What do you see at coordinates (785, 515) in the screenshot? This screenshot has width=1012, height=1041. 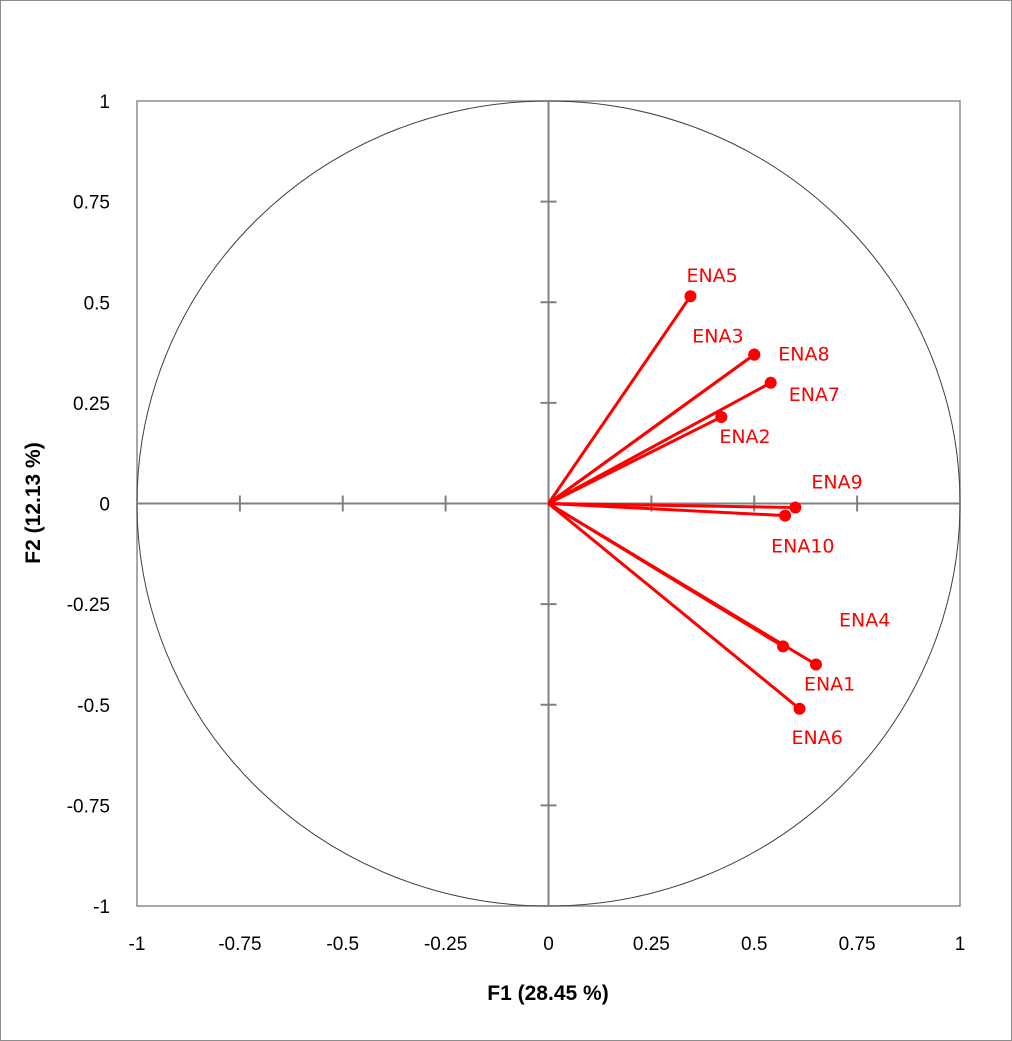 I see `point-ena10` at bounding box center [785, 515].